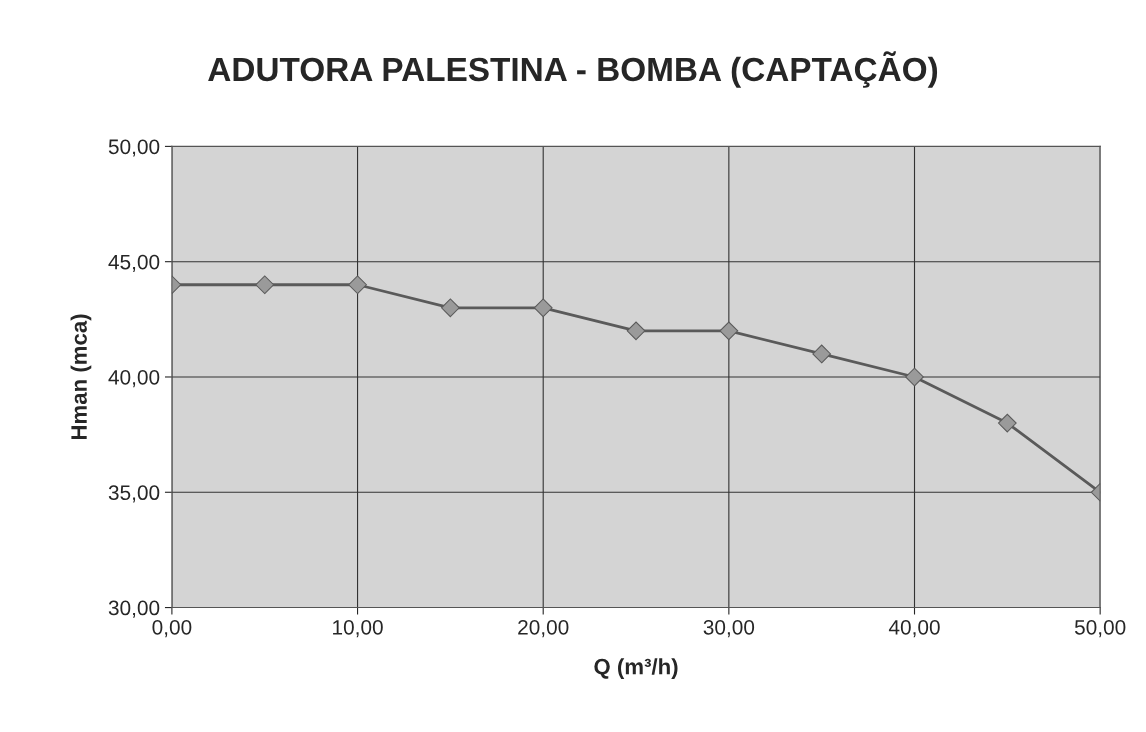  Describe the element at coordinates (358, 628) in the screenshot. I see `x-tick-label: 10,00` at that location.